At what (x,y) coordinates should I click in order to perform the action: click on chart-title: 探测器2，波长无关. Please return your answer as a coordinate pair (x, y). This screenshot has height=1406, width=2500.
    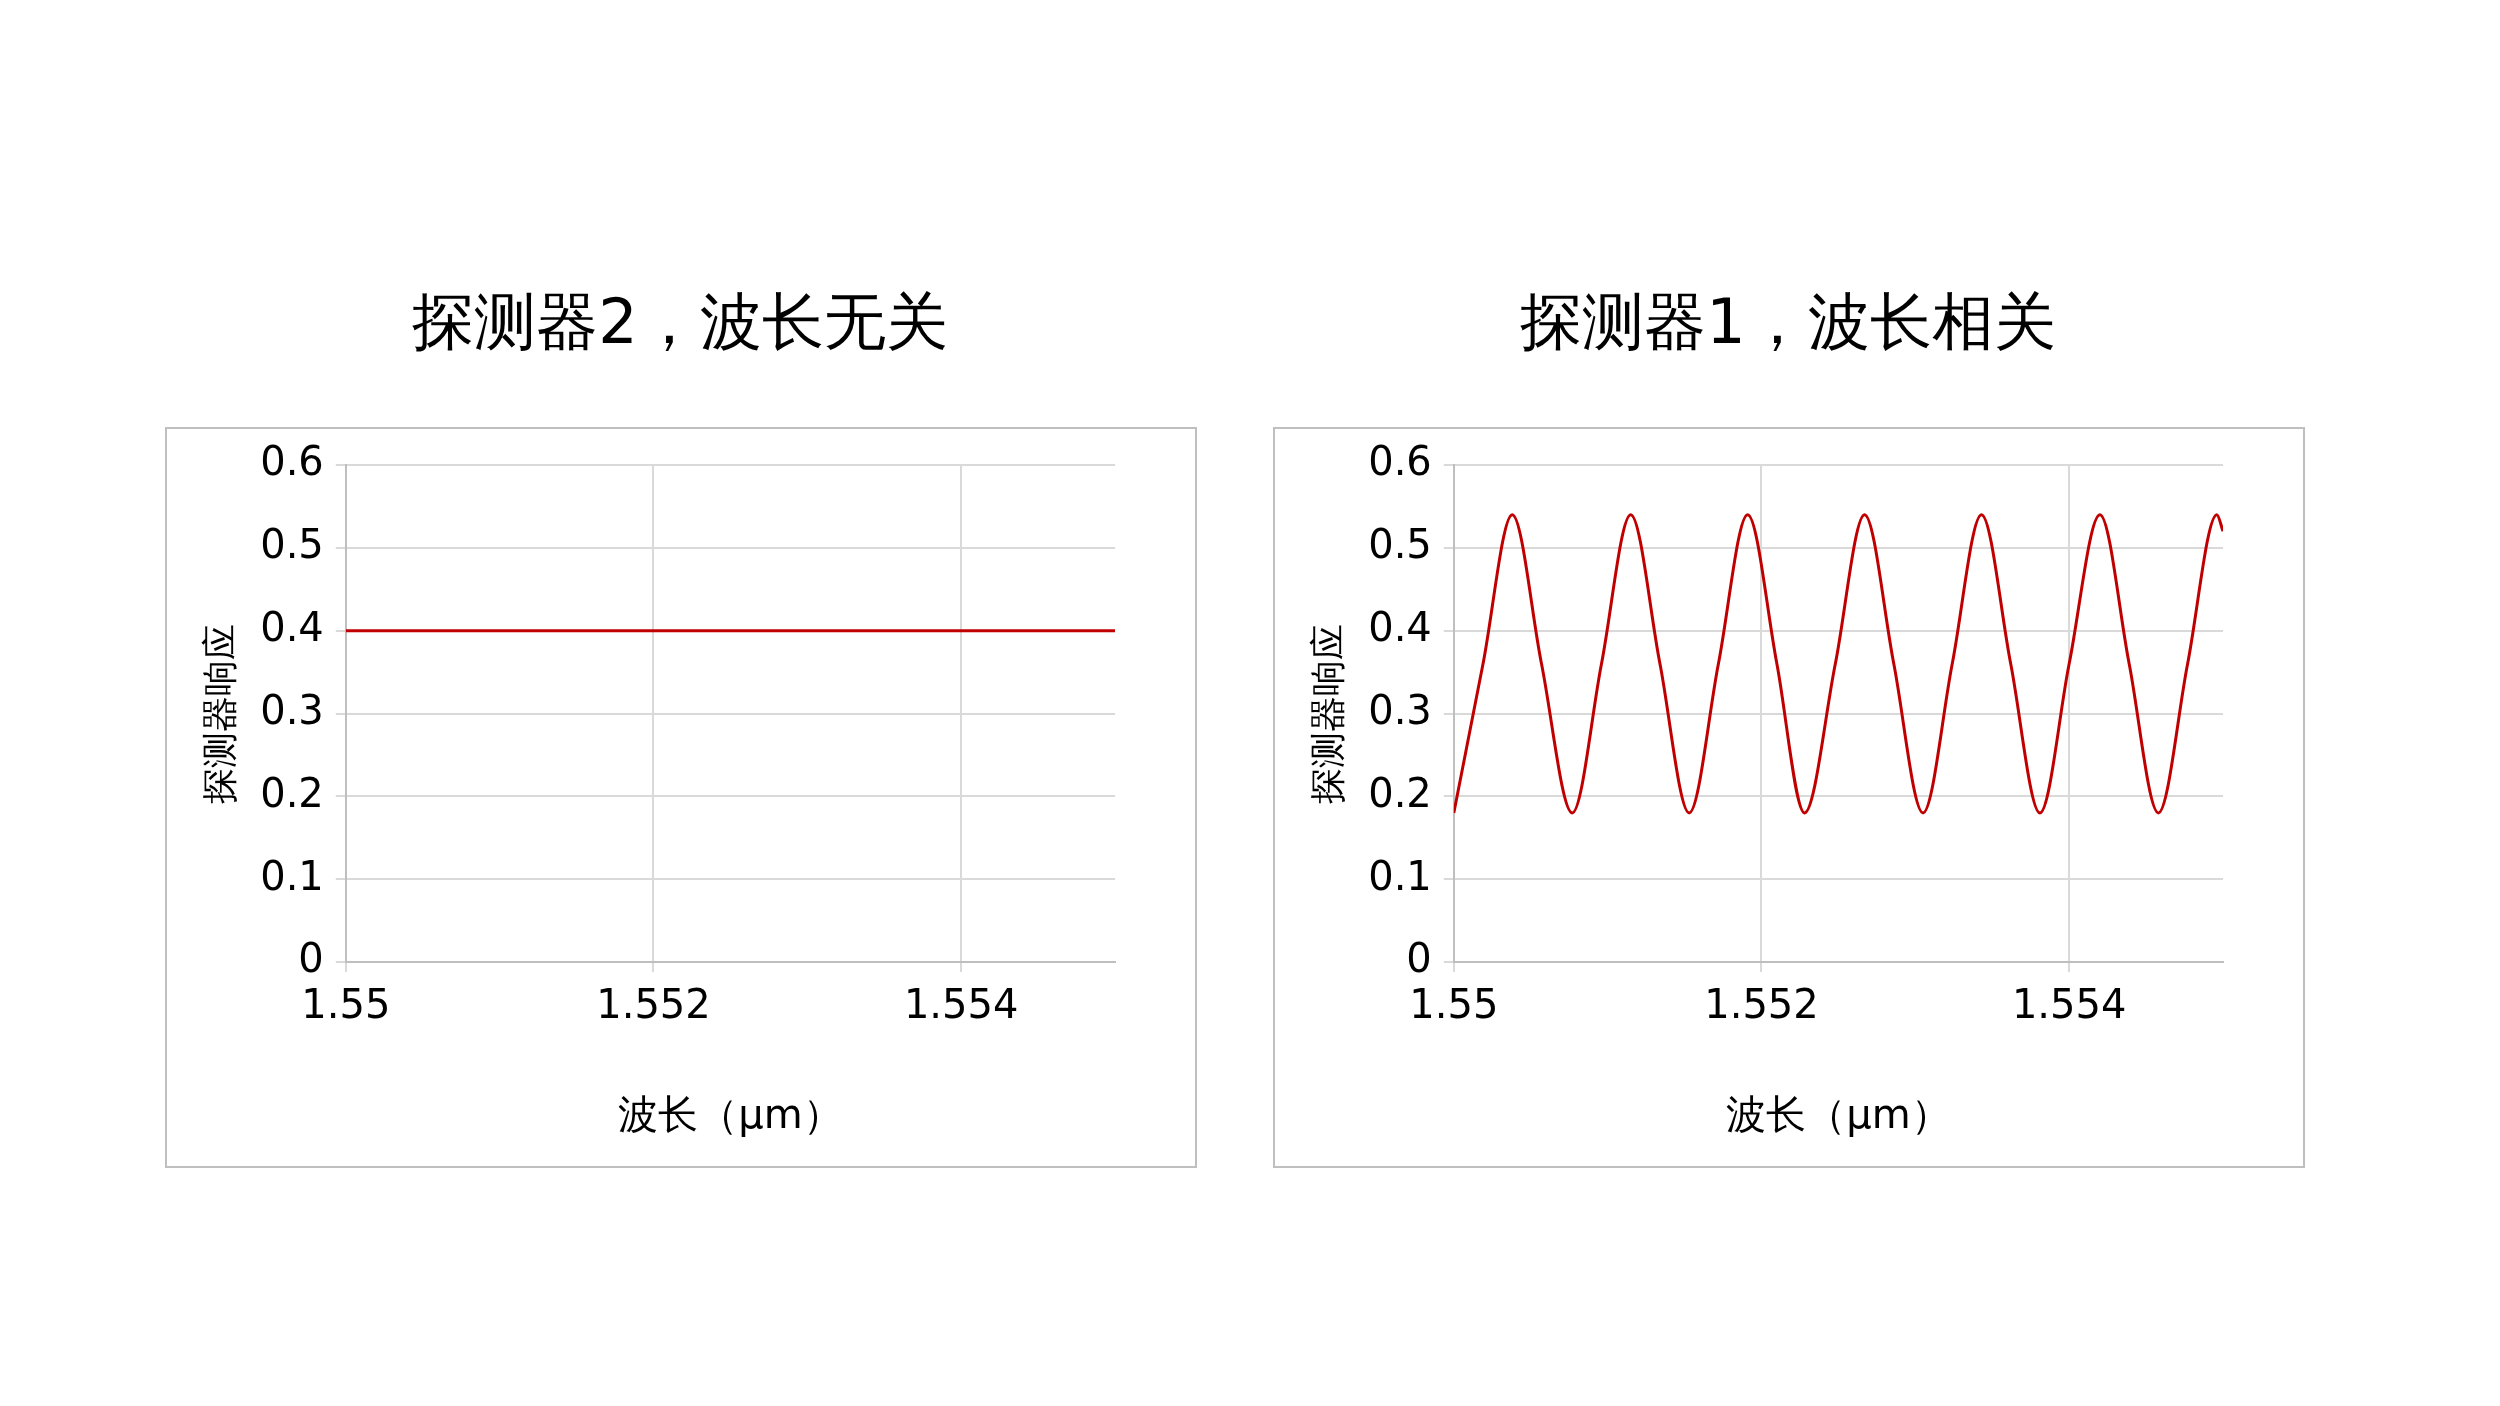
    Looking at the image, I should click on (680, 322).